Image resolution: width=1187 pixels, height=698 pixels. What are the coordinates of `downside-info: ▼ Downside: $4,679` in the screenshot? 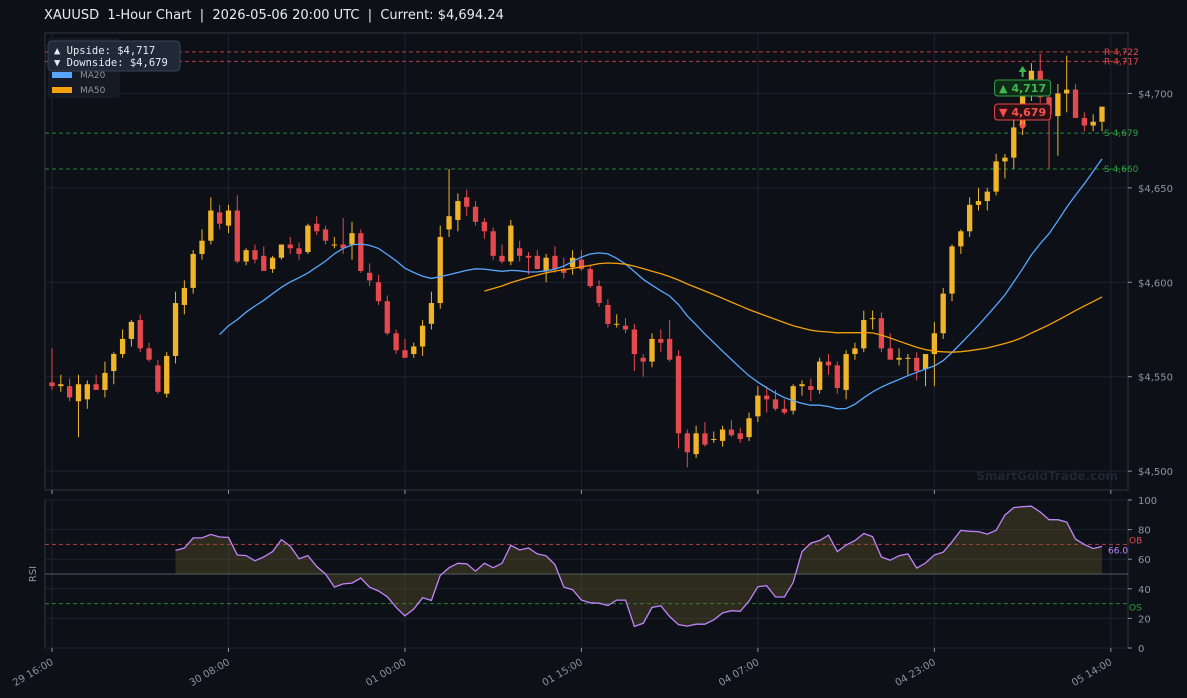 It's located at (111, 63).